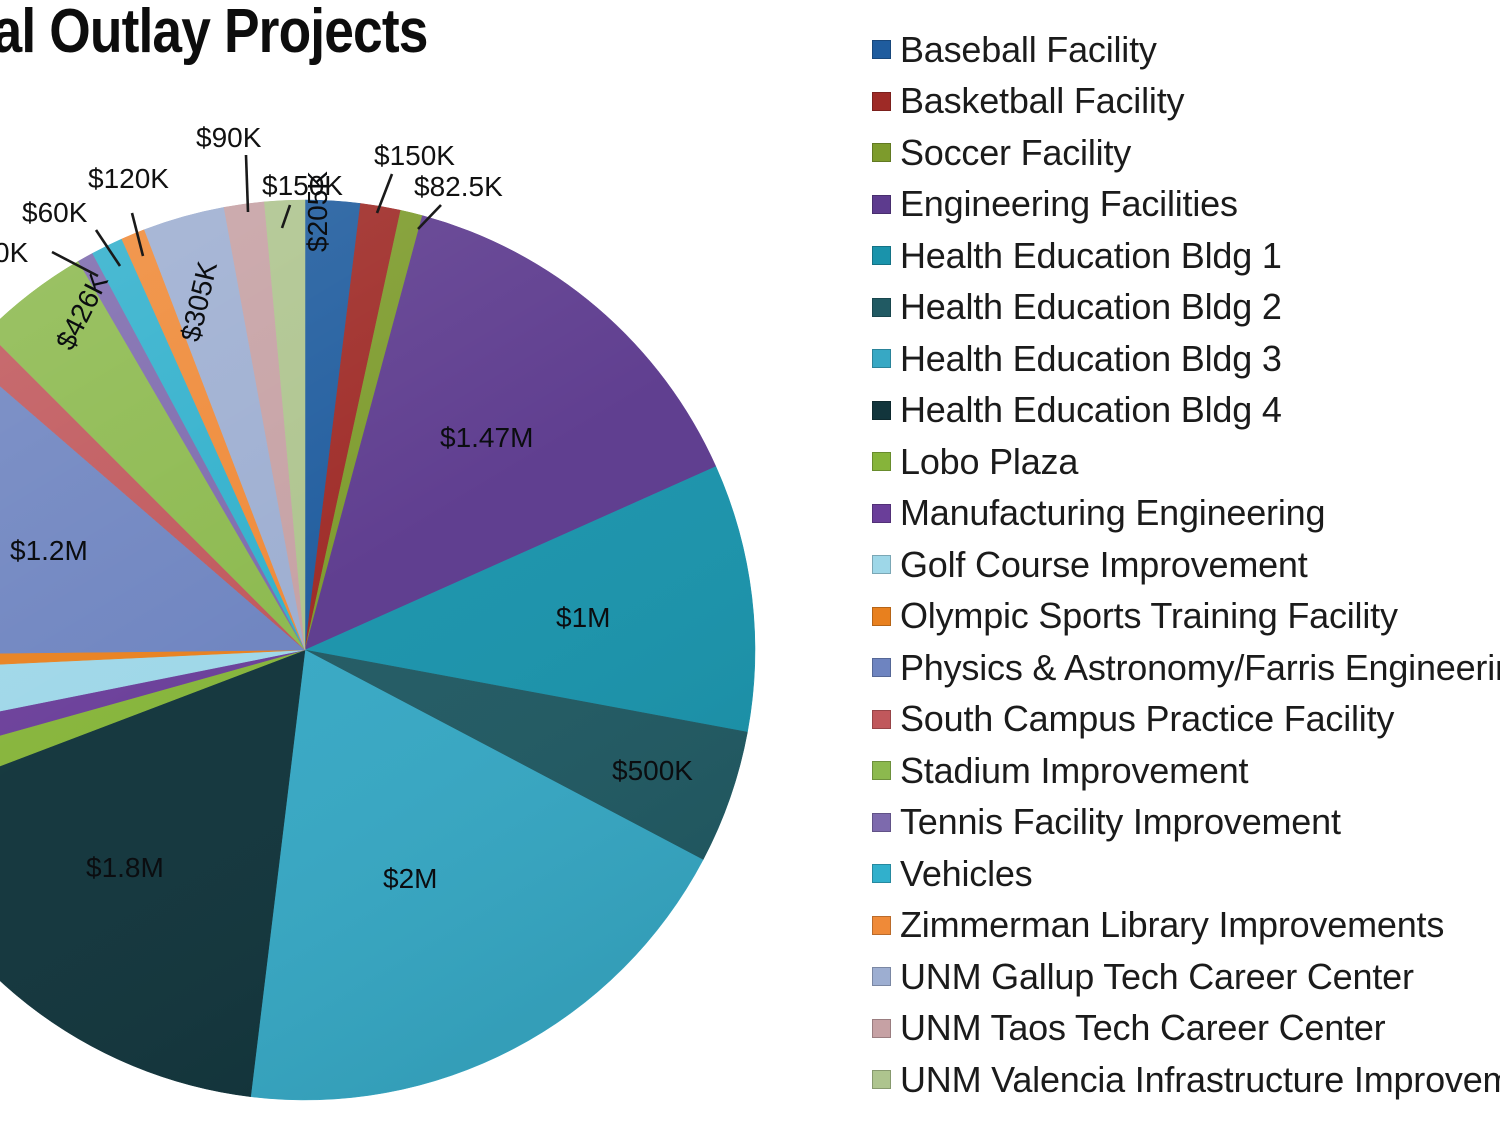  I want to click on legend-item: Engineering Facilities, so click(1186, 205).